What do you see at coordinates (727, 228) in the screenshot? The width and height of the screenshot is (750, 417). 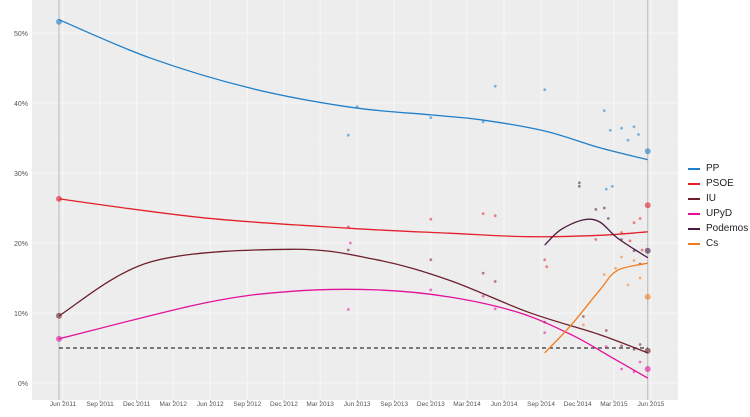 I see `legend-label: Podemos` at bounding box center [727, 228].